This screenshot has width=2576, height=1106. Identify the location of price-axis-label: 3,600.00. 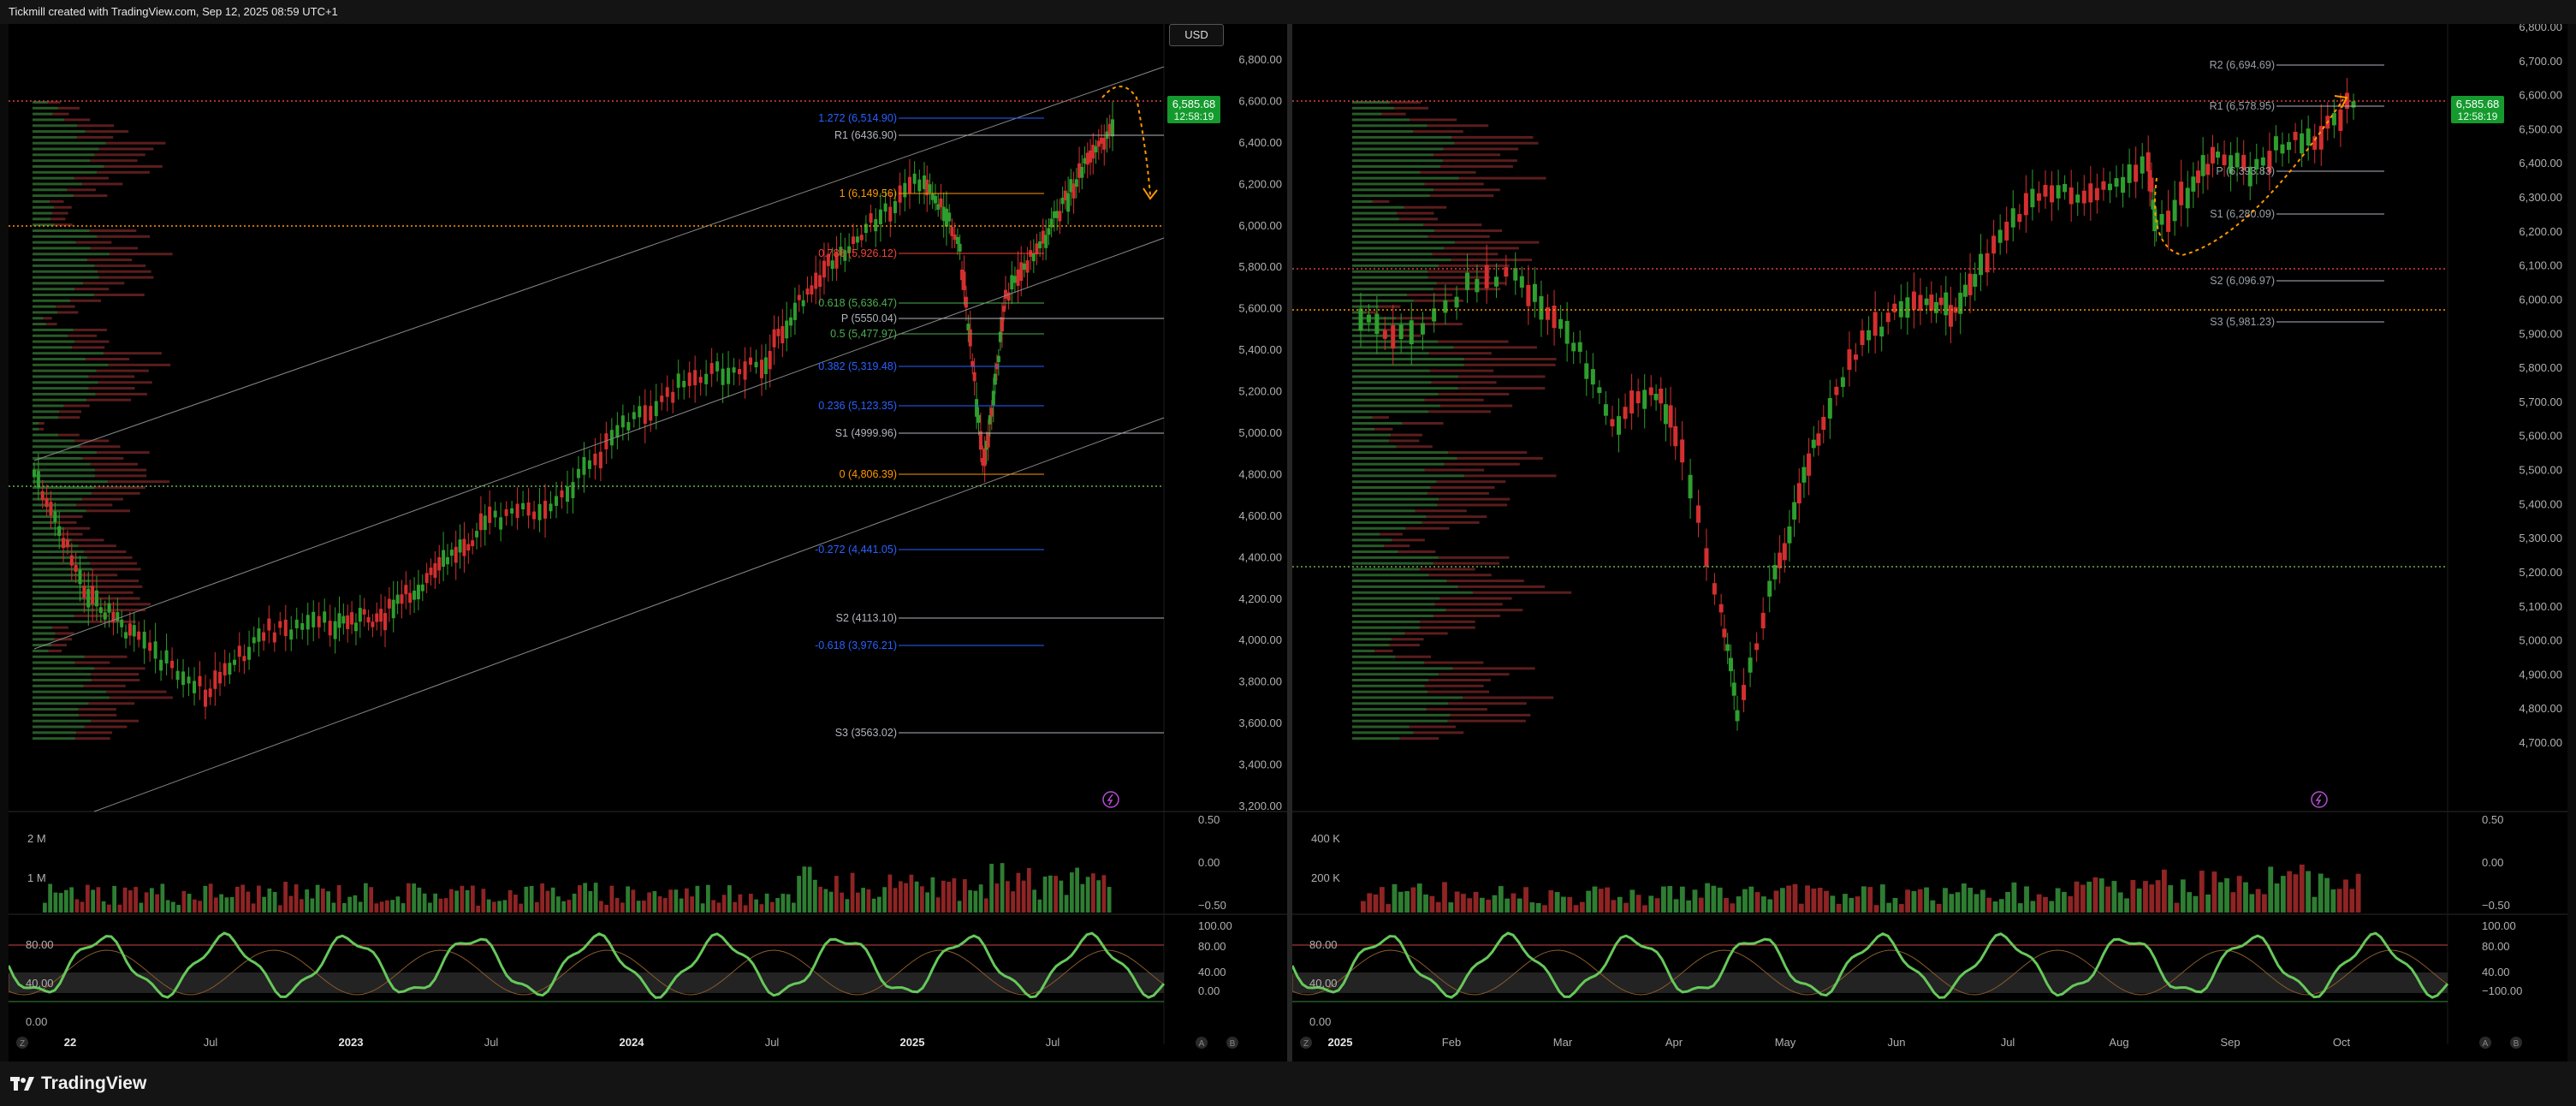
(1260, 723).